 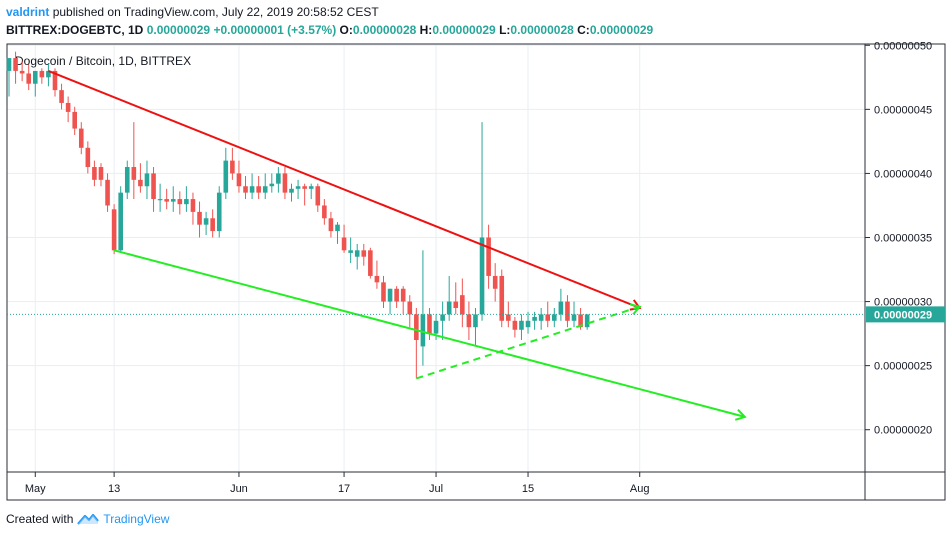 I want to click on ascending-support-line, so click(x=528, y=342).